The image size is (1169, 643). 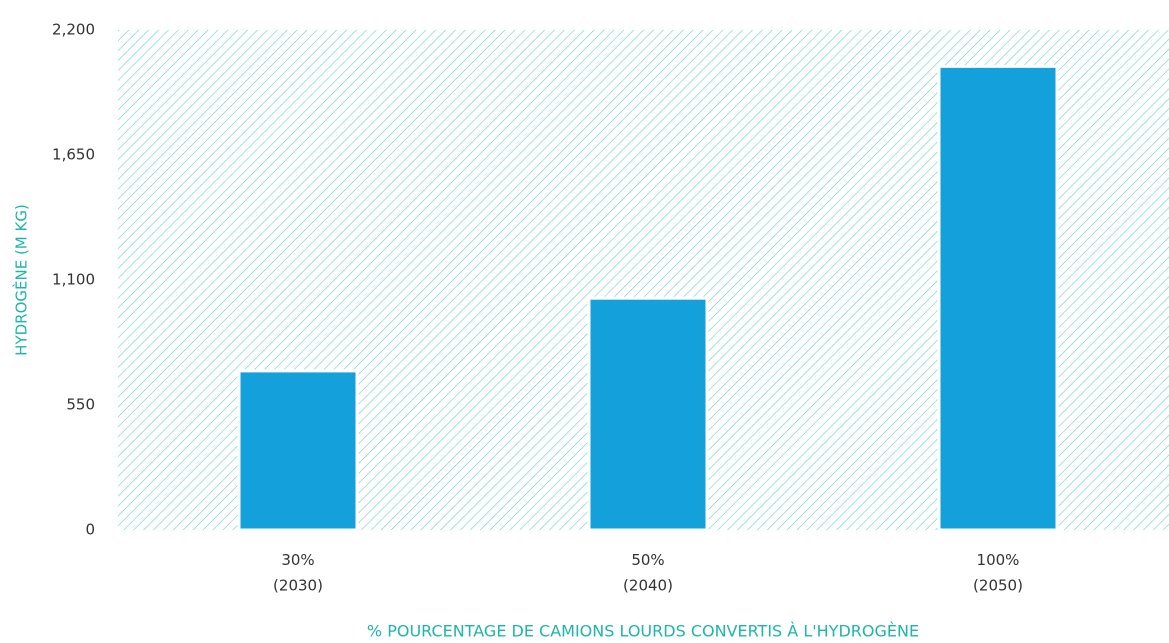 I want to click on y-tick-label: 0, so click(x=90, y=530).